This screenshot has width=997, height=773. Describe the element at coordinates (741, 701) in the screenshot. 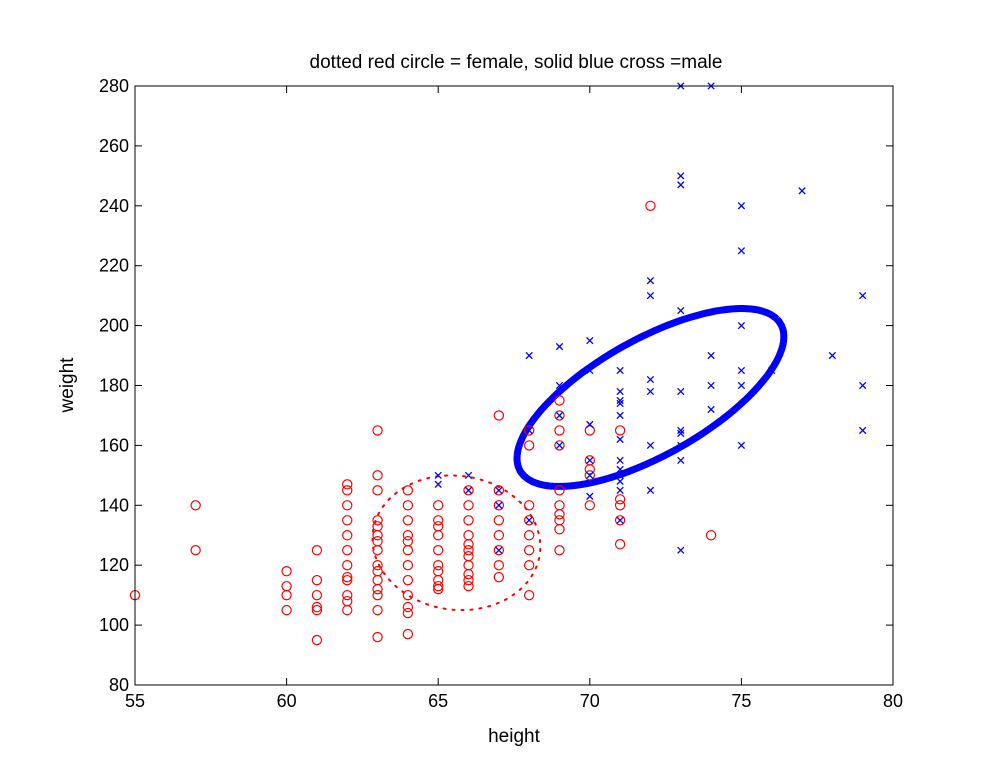

I see `x-tick-label: 75` at that location.